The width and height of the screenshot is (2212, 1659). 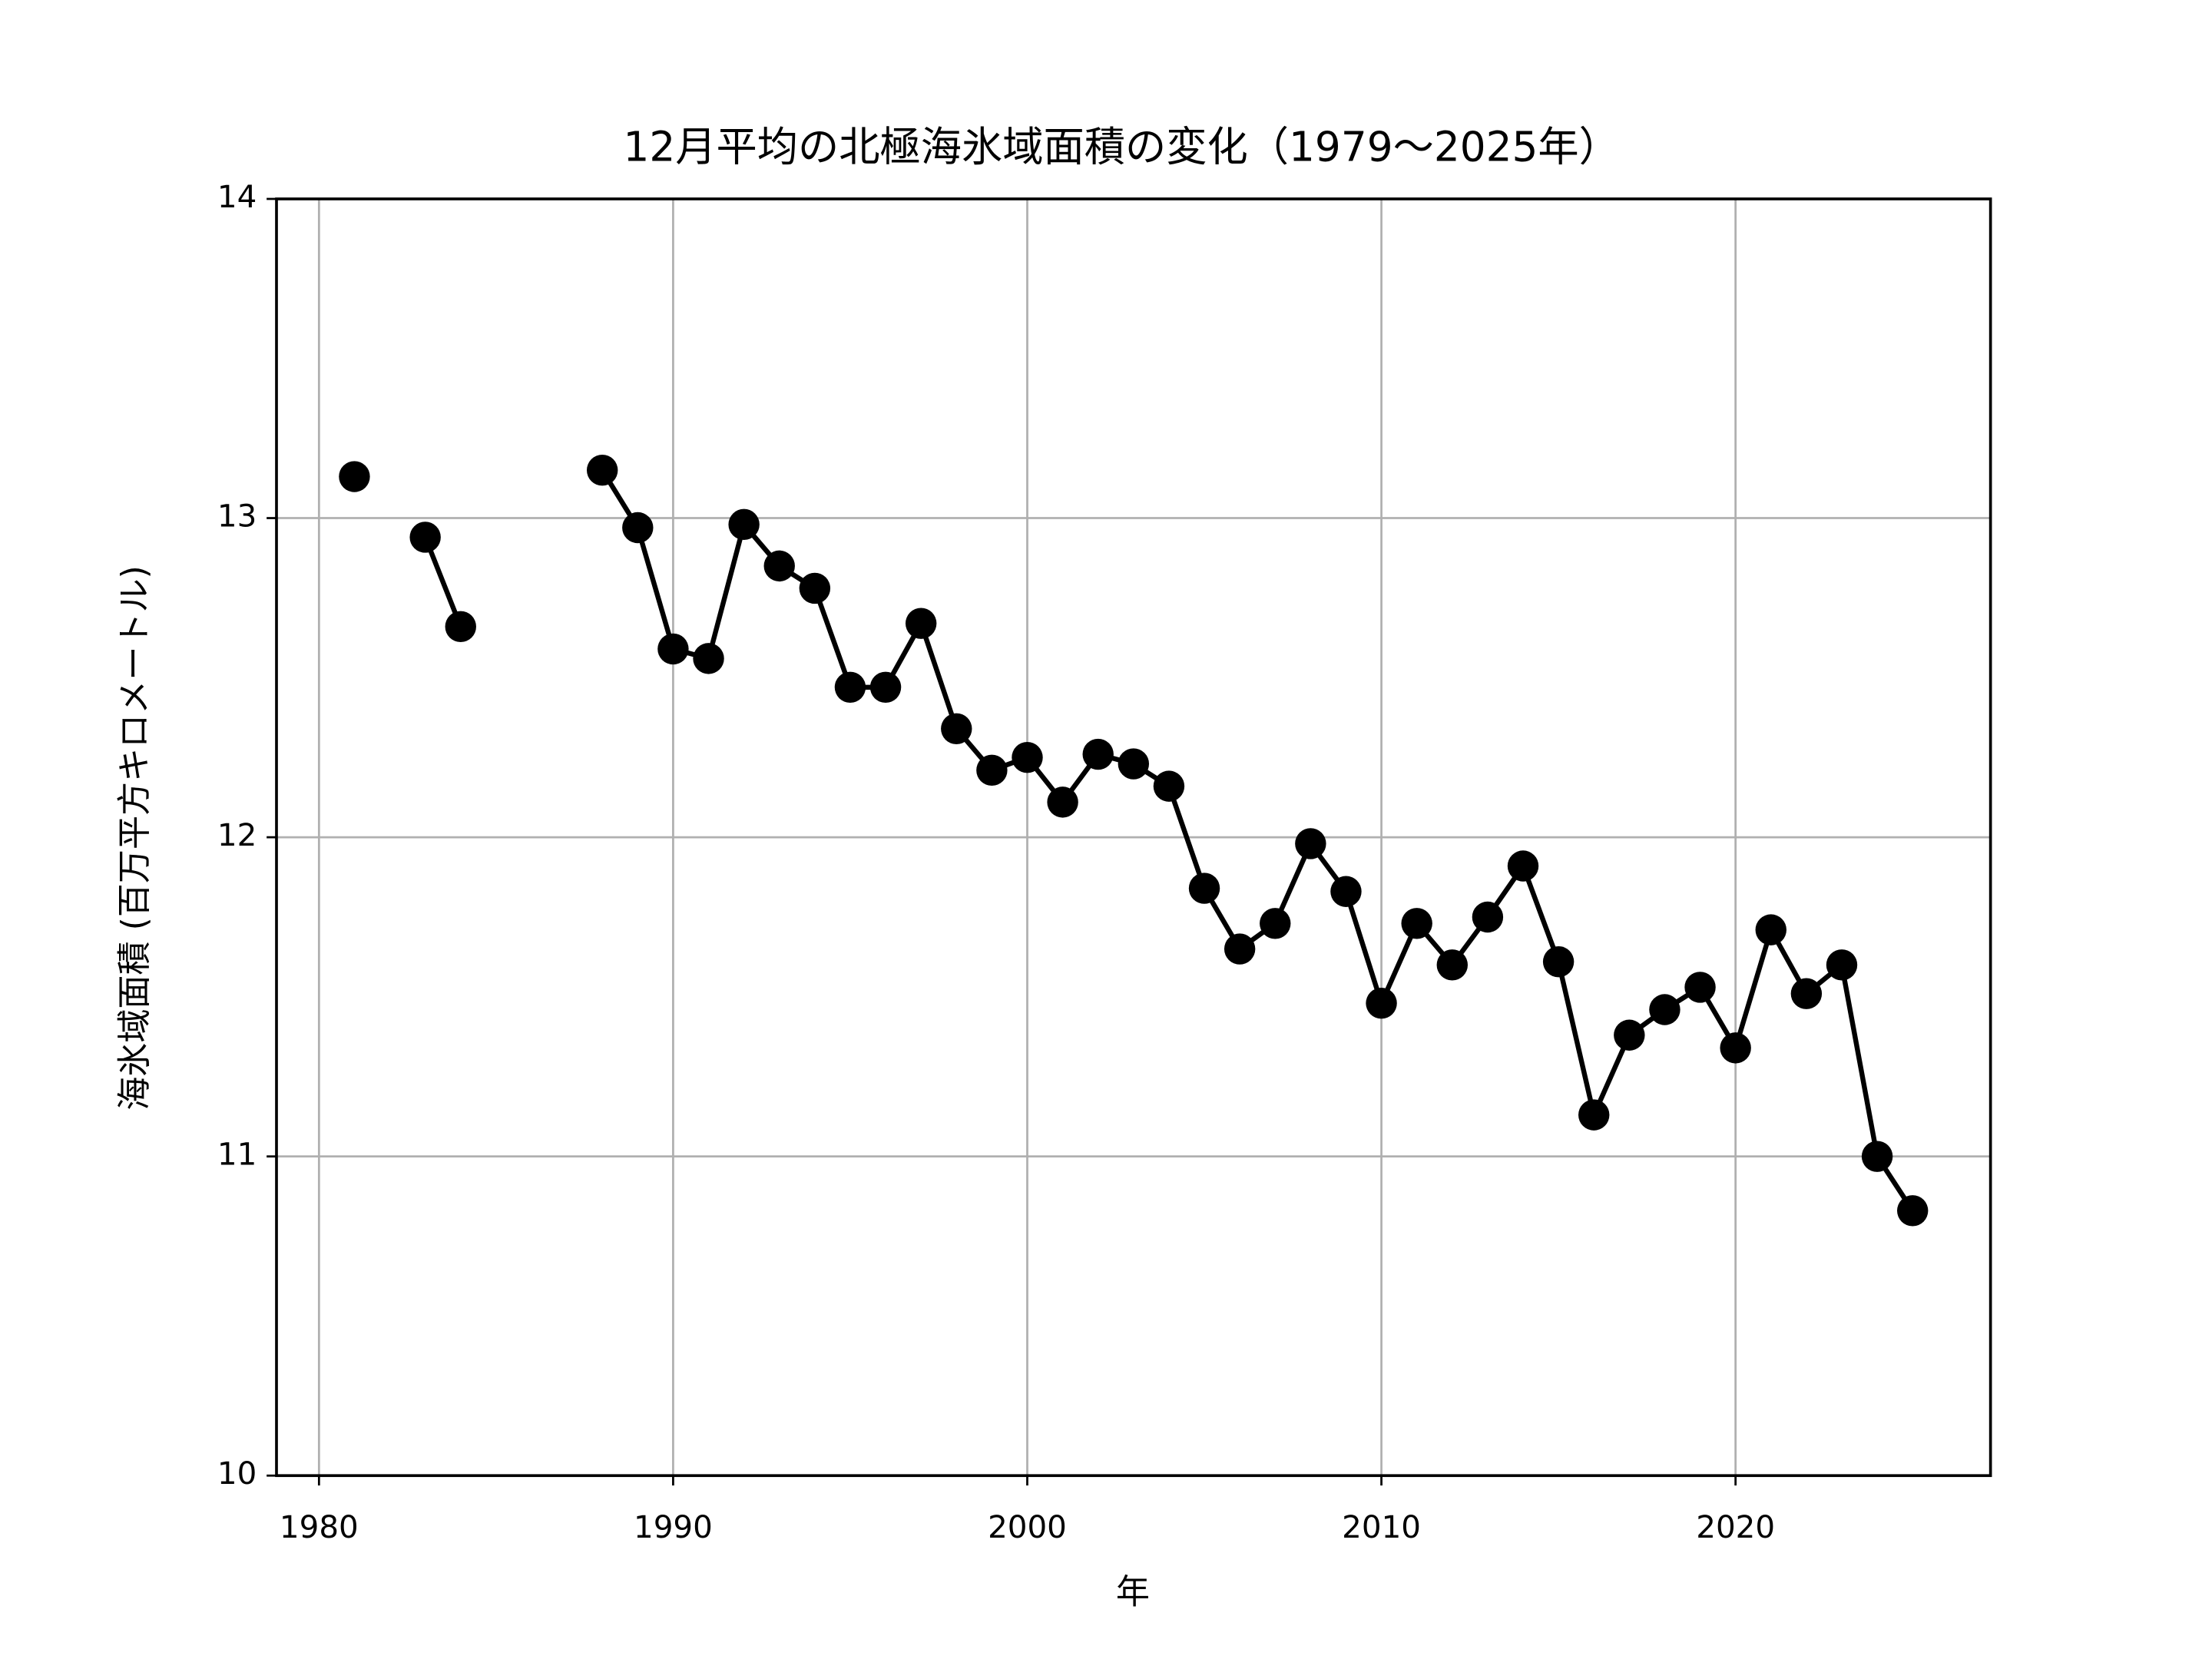 What do you see at coordinates (1122, 147) in the screenshot?
I see `chart-title: 12月平均の北極海氷域面積の変化（1979〜2025年）` at bounding box center [1122, 147].